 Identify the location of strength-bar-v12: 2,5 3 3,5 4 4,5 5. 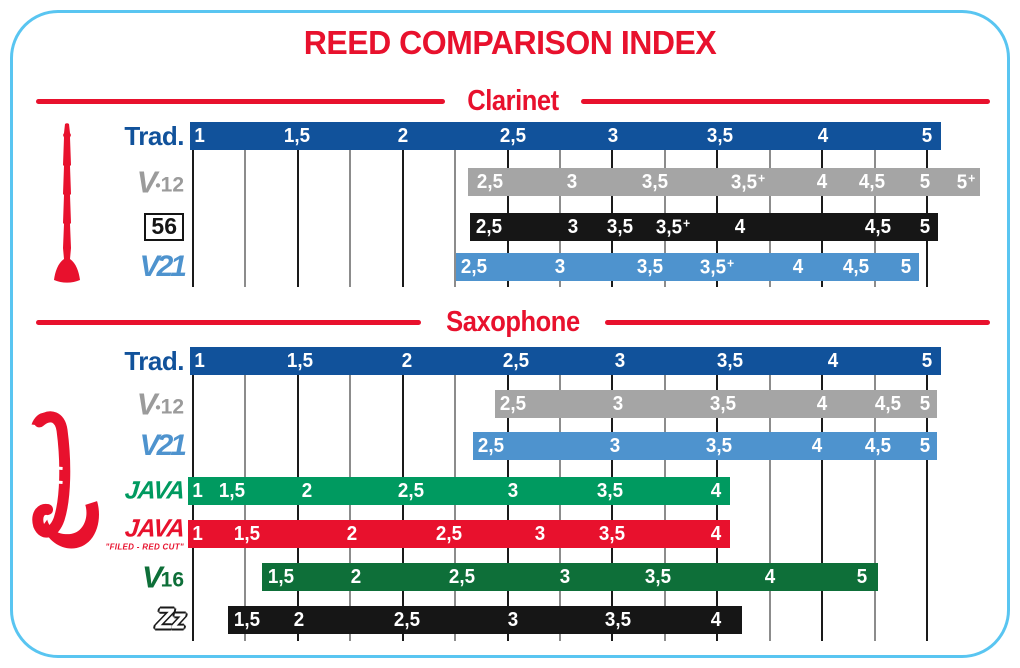
(716, 404).